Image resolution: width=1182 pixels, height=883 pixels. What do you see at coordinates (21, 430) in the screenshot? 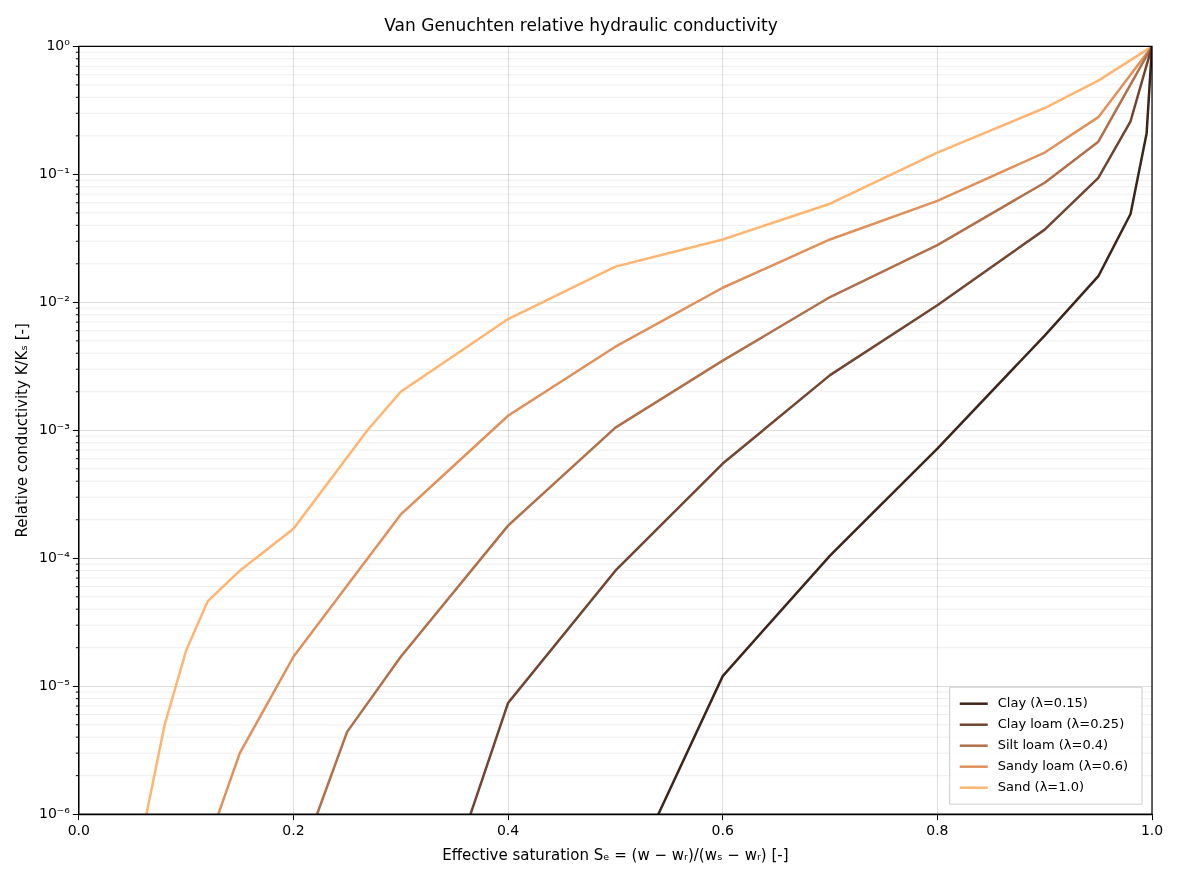
I see `y-axis-title: Relative conductivity K/Kₛ [-]` at bounding box center [21, 430].